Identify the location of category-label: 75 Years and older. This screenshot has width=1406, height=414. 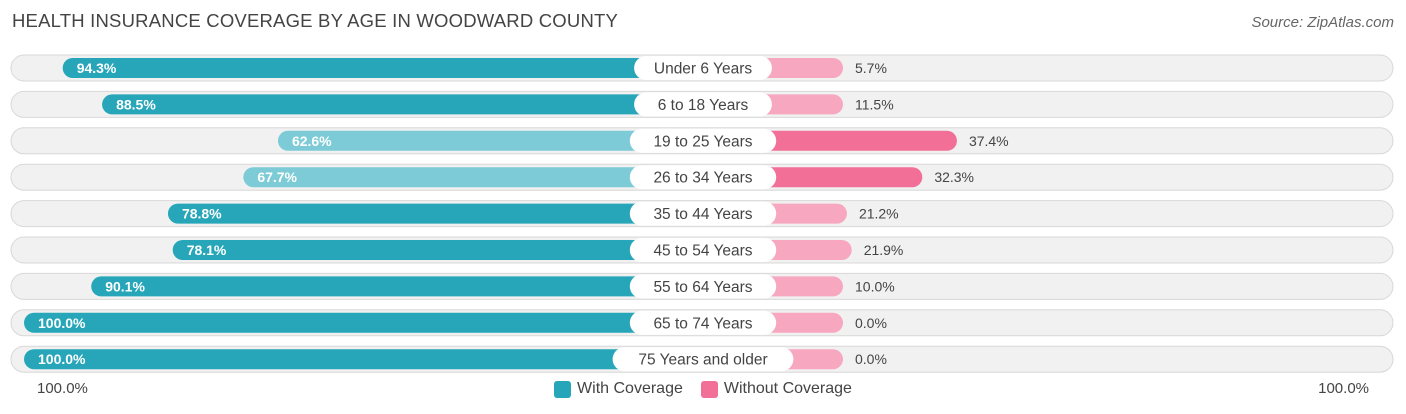
(702, 360).